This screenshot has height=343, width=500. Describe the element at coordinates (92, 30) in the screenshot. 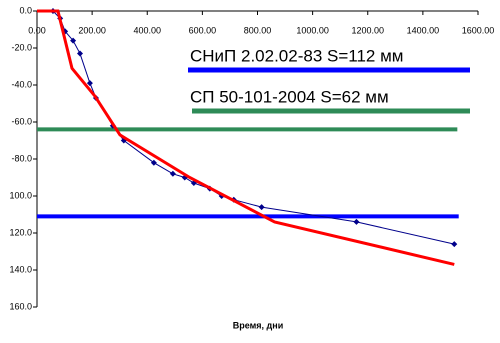

I see `x-tick-label: 200.00` at that location.